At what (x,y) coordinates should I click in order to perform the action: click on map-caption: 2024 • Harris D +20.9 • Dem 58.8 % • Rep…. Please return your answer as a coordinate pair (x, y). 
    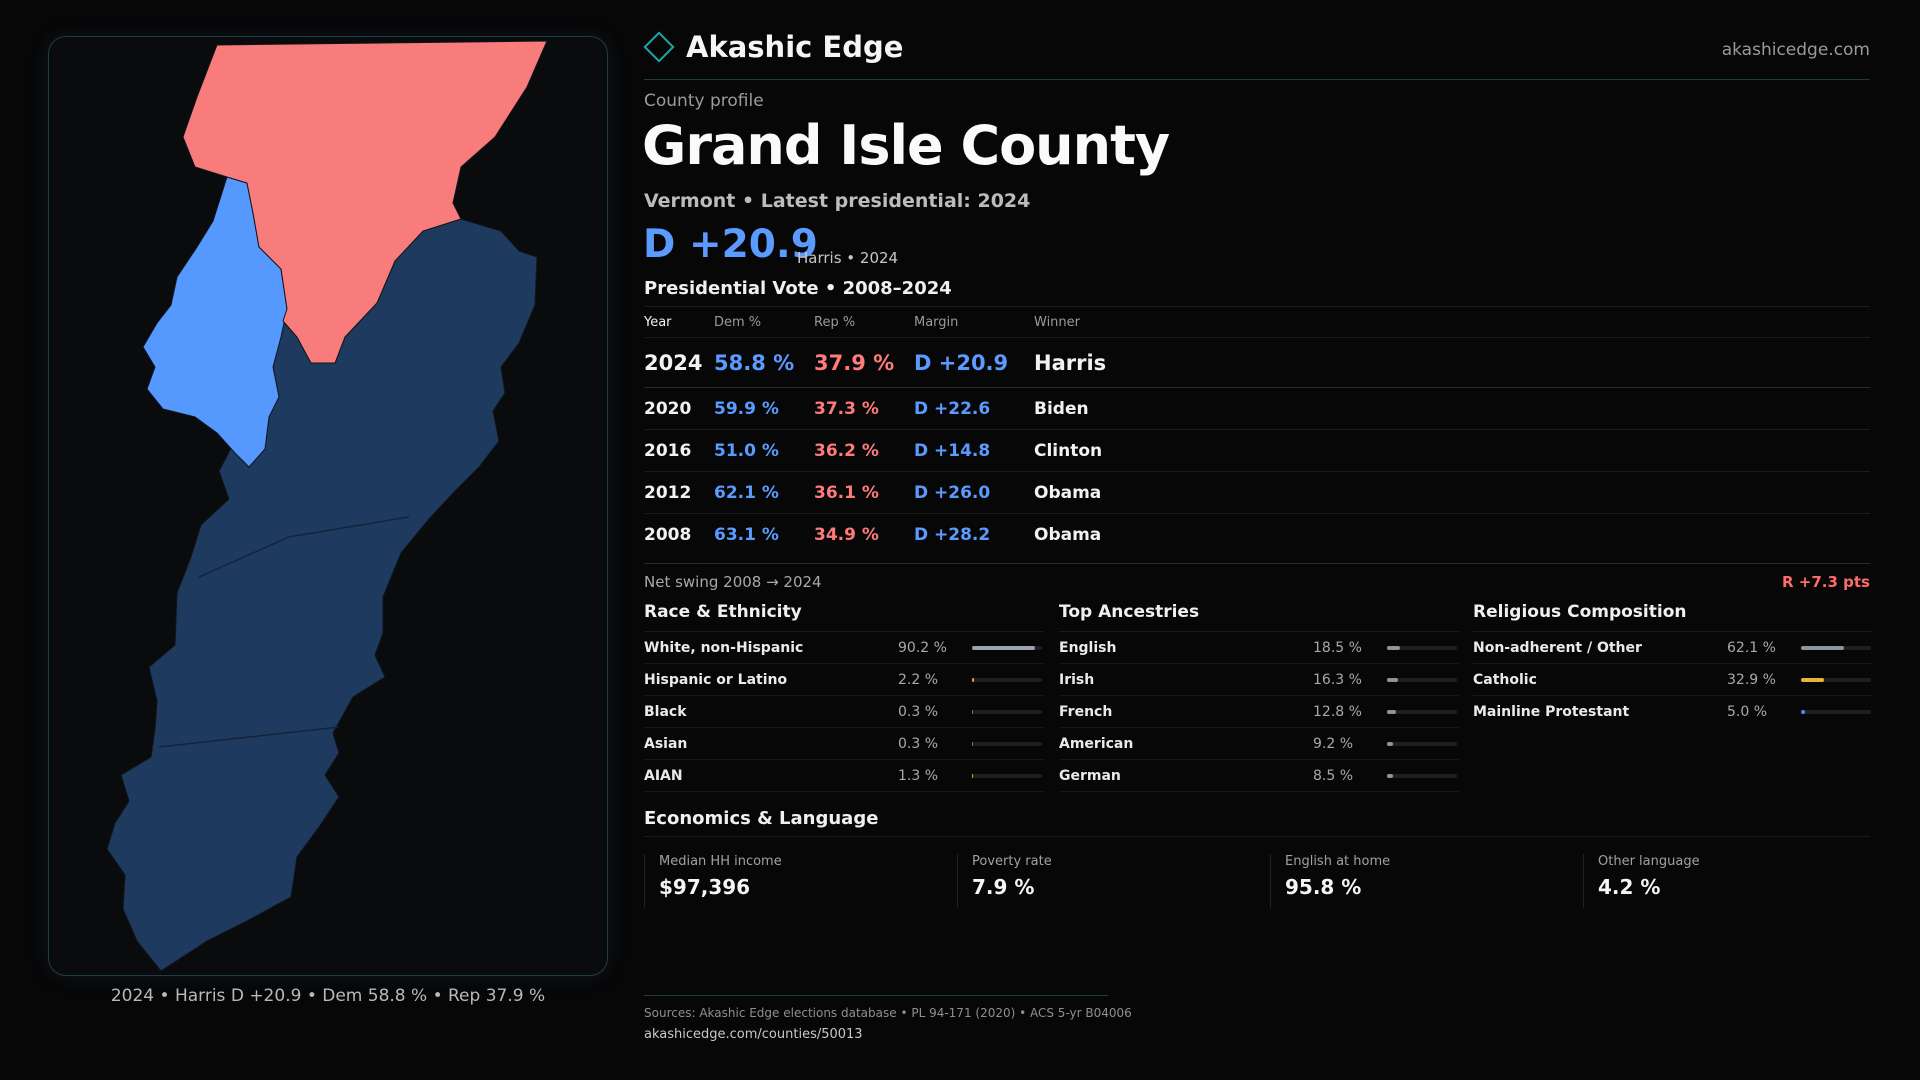
    Looking at the image, I should click on (328, 996).